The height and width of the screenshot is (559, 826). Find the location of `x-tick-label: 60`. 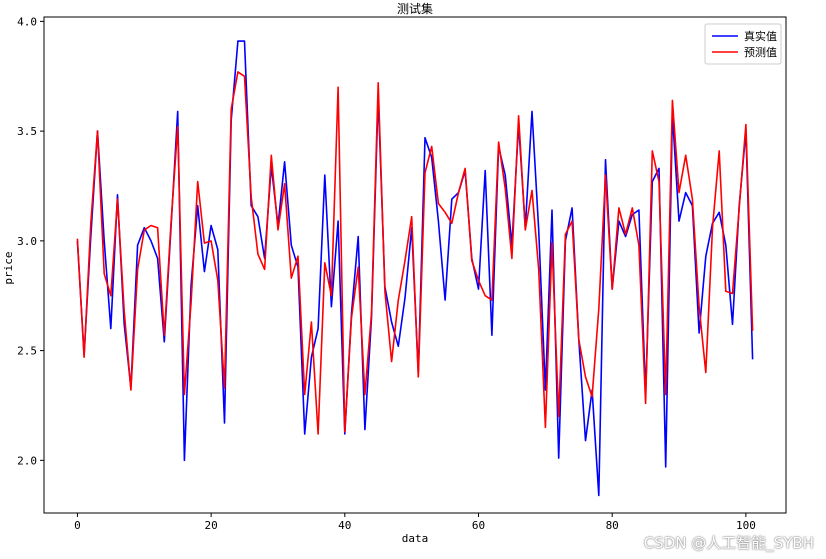

x-tick-label: 60 is located at coordinates (478, 525).